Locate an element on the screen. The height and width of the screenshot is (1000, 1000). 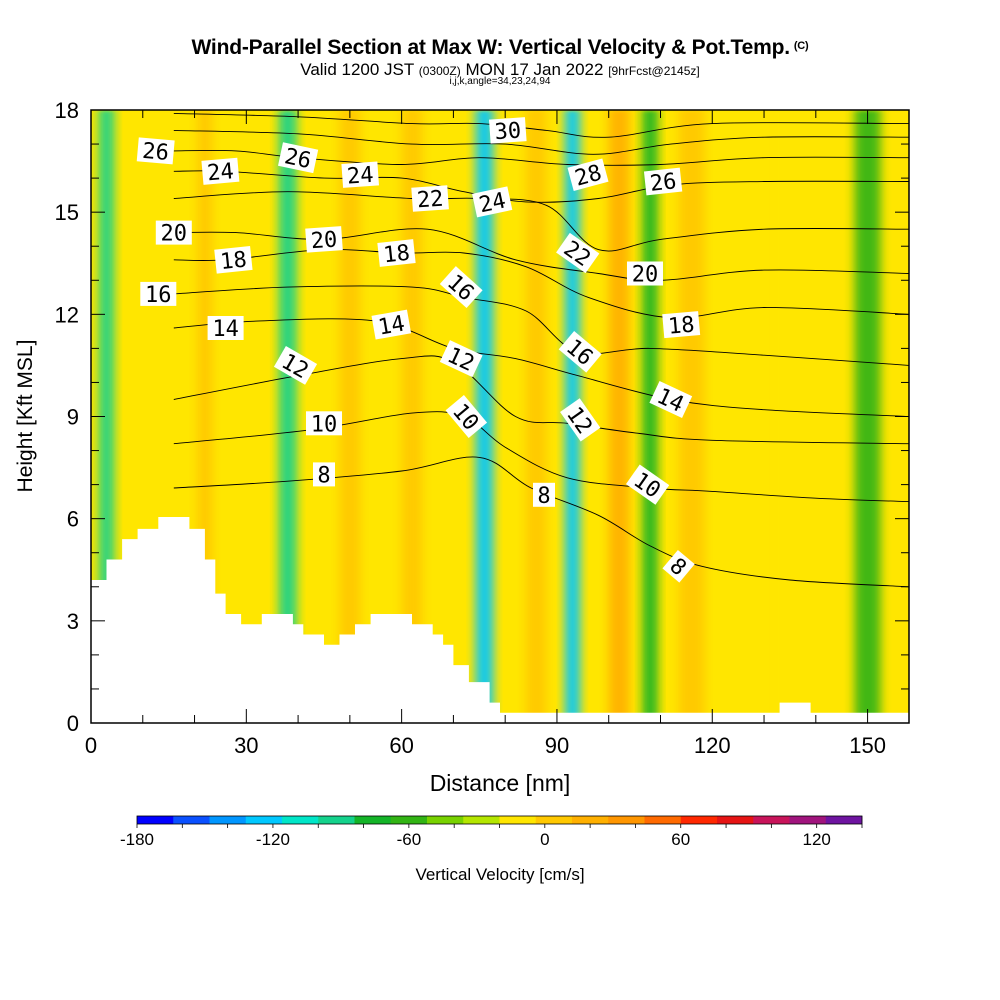
colorbar is located at coordinates (499, 820).